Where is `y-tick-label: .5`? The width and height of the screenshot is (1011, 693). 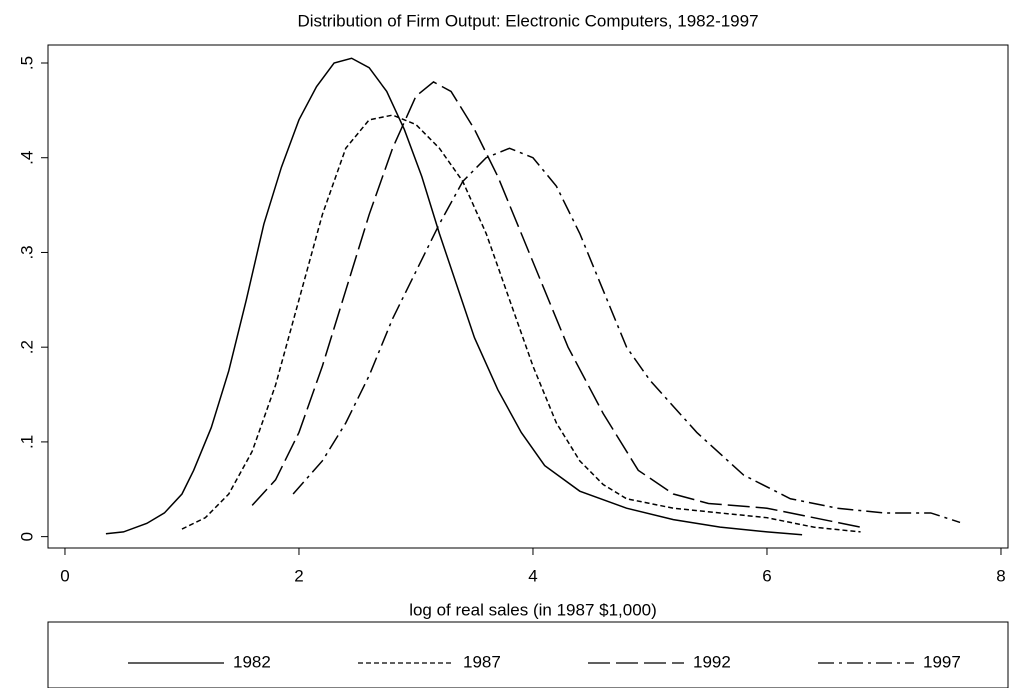
y-tick-label: .5 is located at coordinates (26, 63).